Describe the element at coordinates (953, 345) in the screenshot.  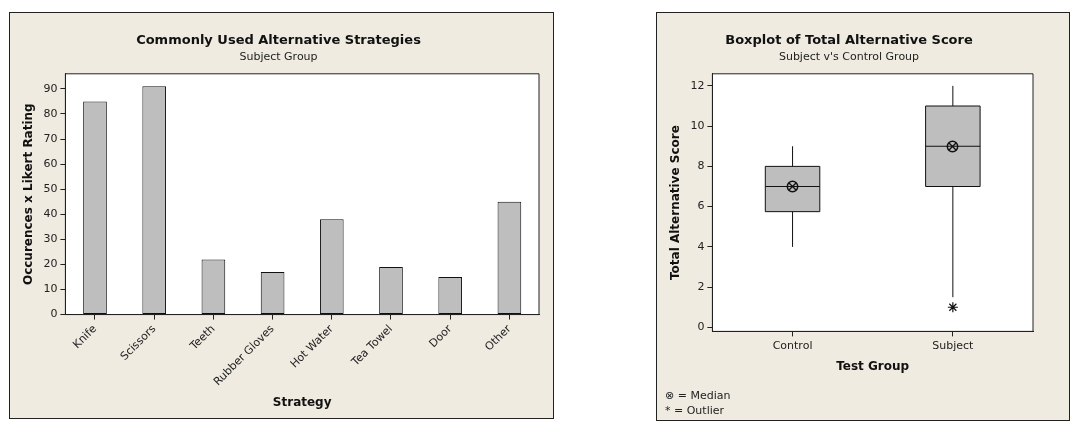
I see `x-tick-label: Subject` at that location.